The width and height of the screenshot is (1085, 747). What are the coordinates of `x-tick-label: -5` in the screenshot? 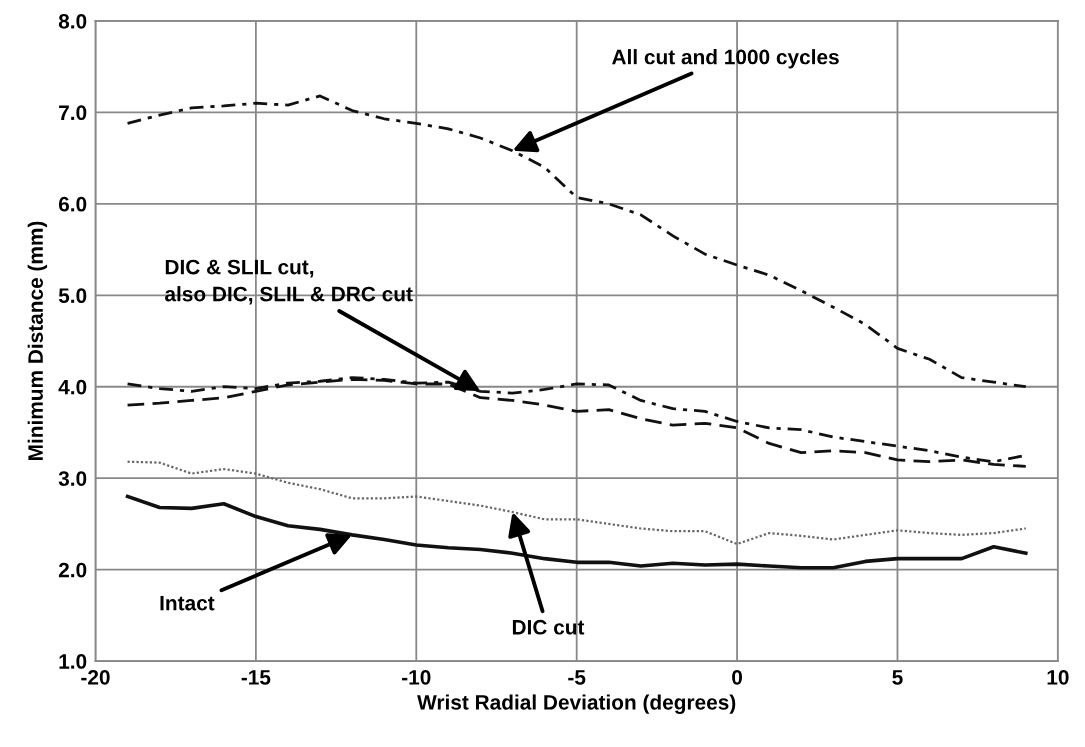 It's located at (577, 677).